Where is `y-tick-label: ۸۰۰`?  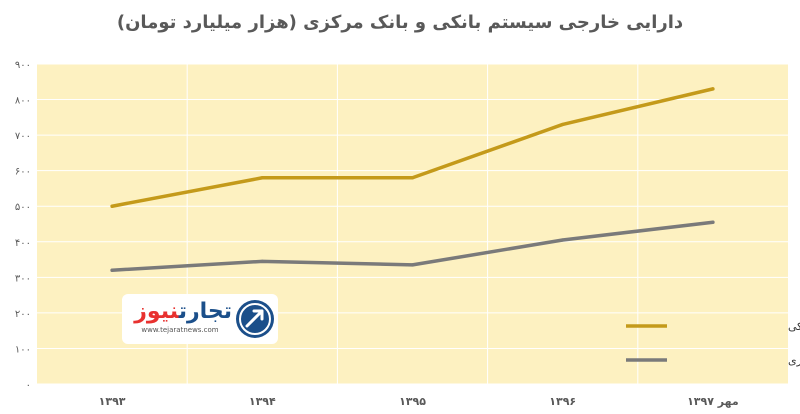 y-tick-label: ۸۰۰ is located at coordinates (23, 101).